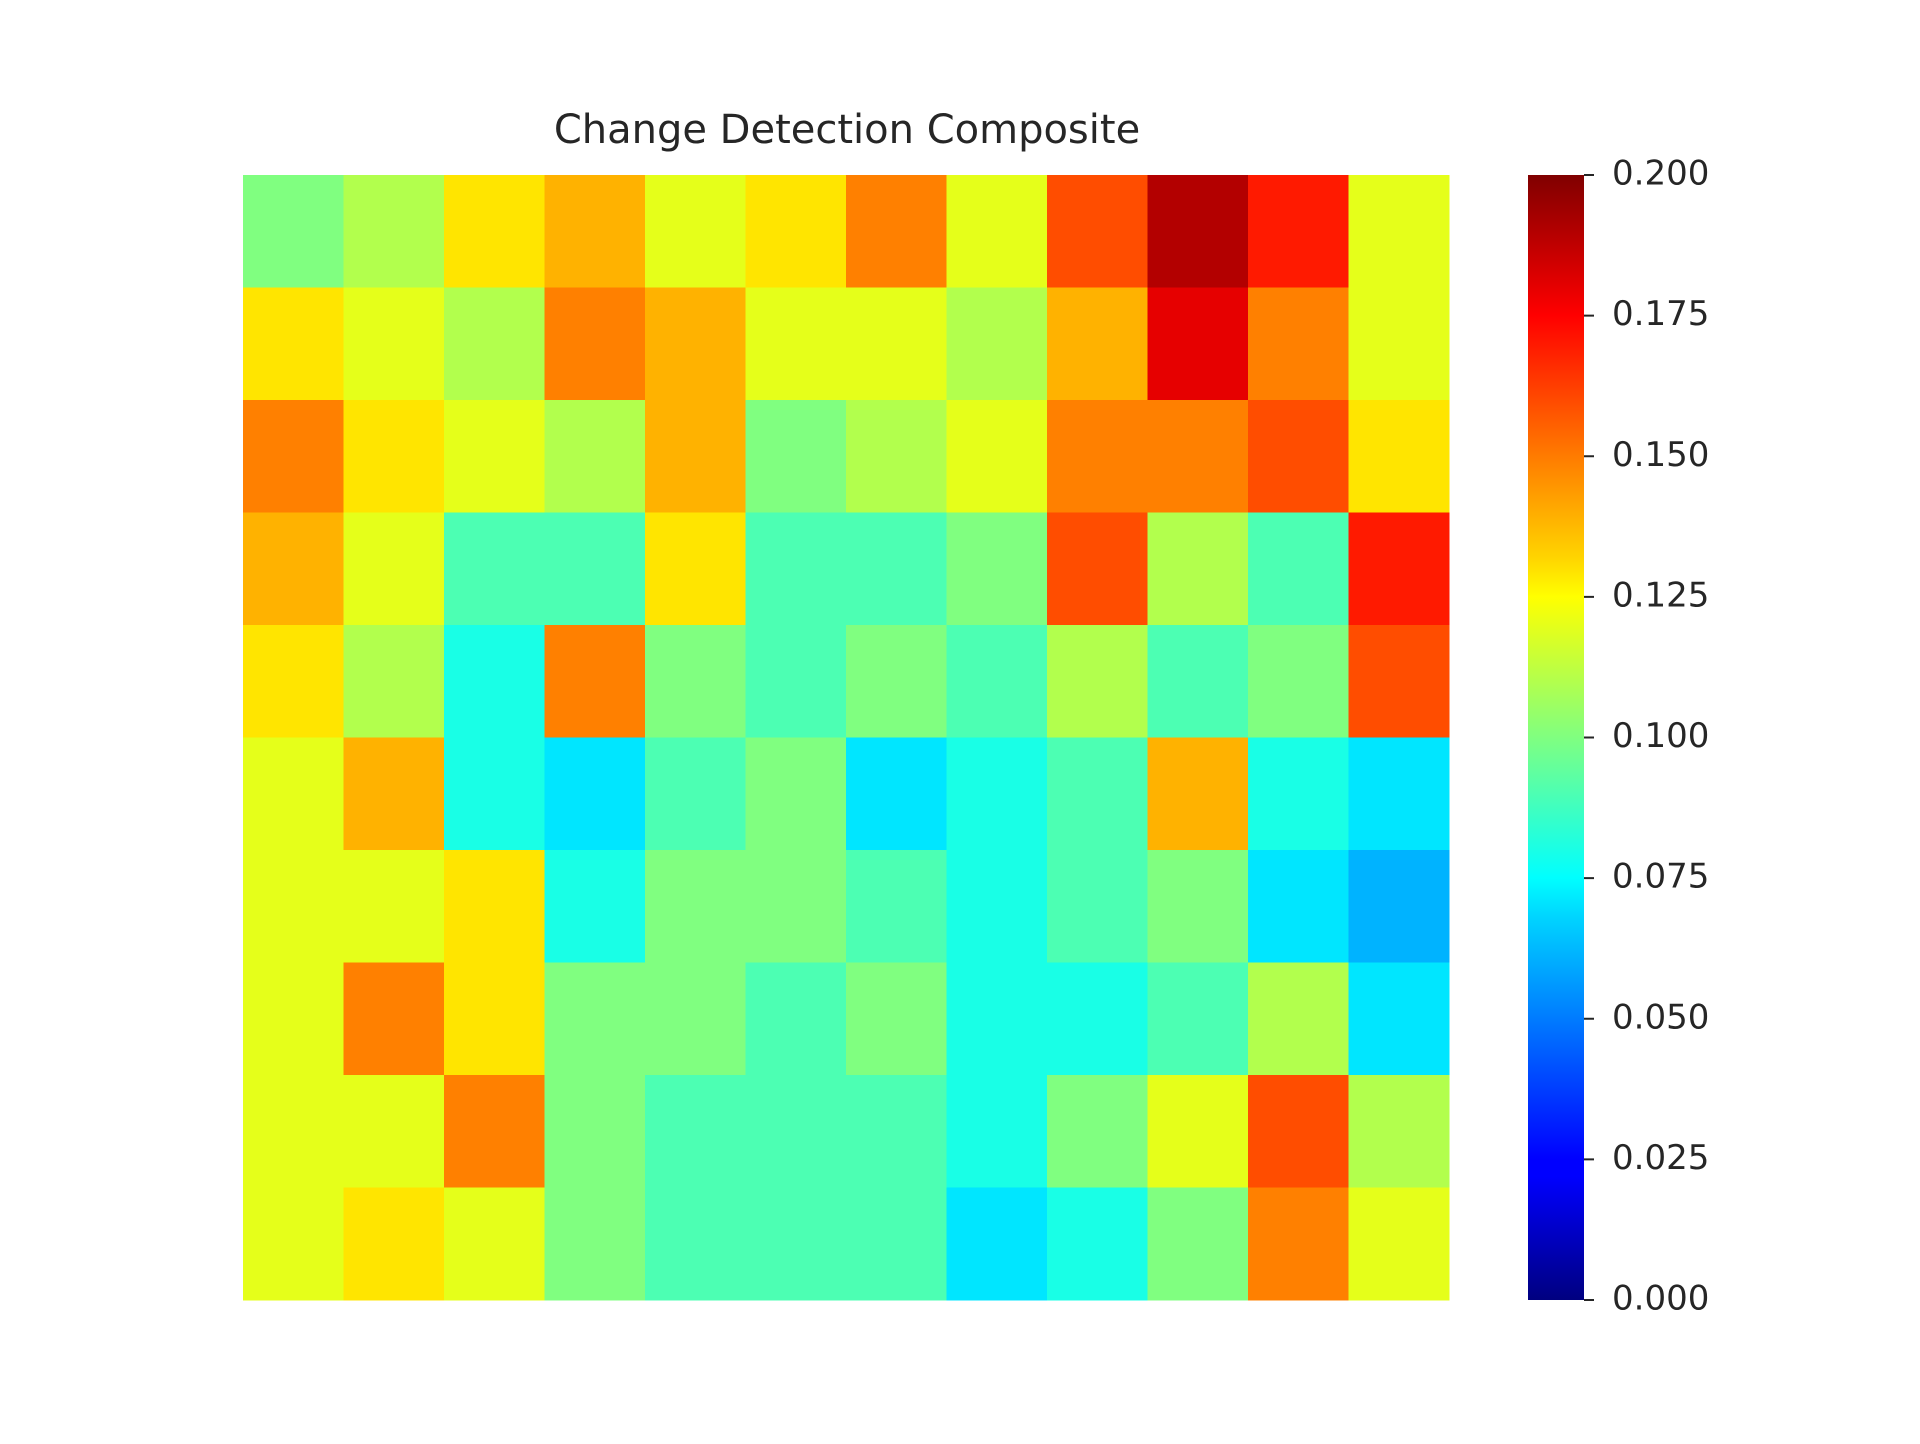 The width and height of the screenshot is (1920, 1444). I want to click on colorbar-tick-label: 0.050, so click(1660, 1017).